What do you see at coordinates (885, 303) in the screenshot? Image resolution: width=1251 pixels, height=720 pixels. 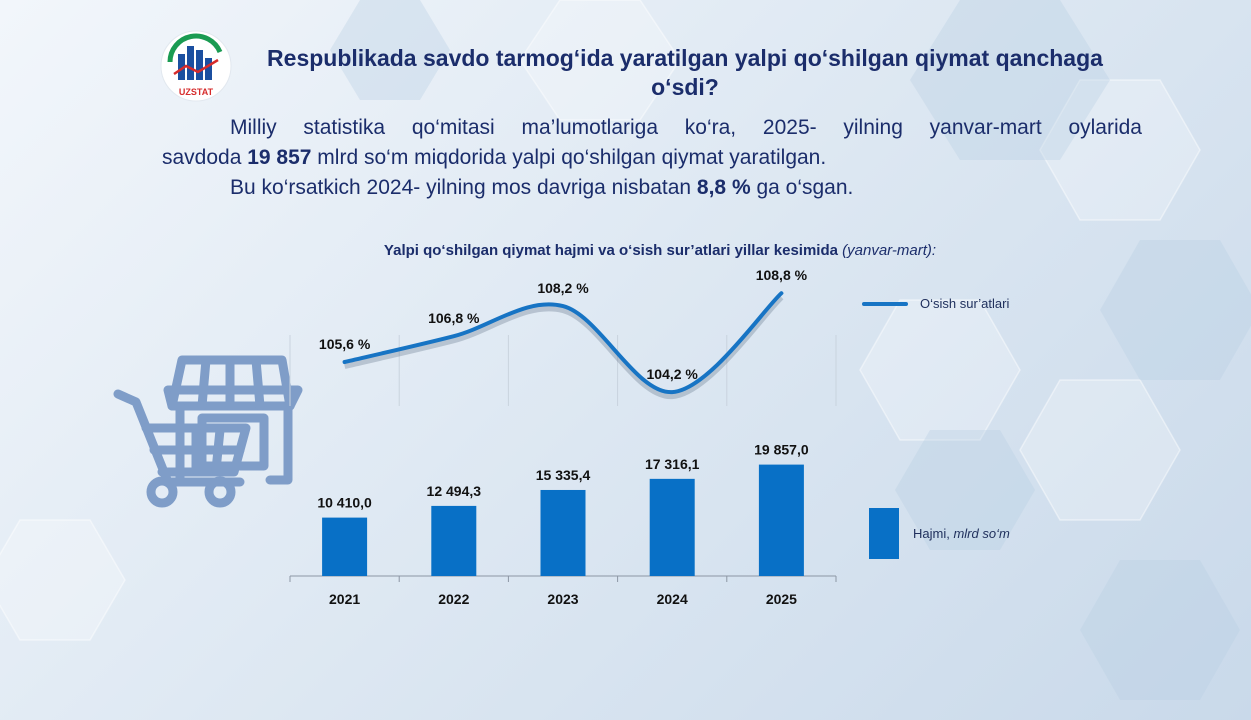 I see `legend-line-swatch` at bounding box center [885, 303].